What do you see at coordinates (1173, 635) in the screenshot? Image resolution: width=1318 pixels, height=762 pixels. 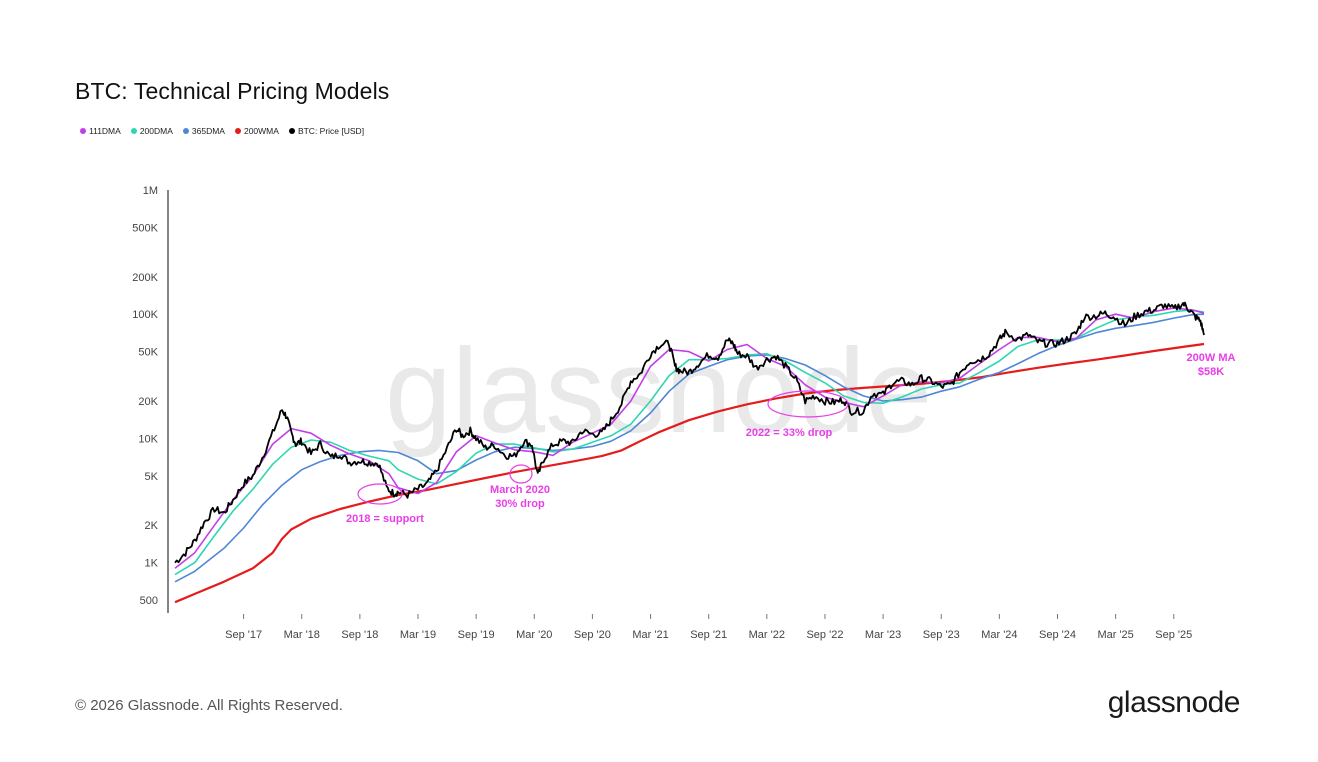 I see `x-tick-label-sep-25: Sep '25` at bounding box center [1173, 635].